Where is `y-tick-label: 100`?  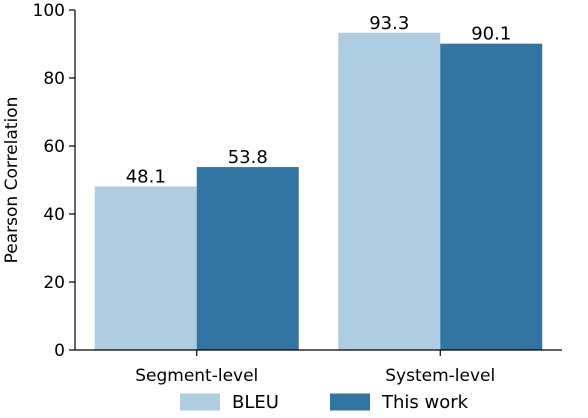 y-tick-label: 100 is located at coordinates (49, 11).